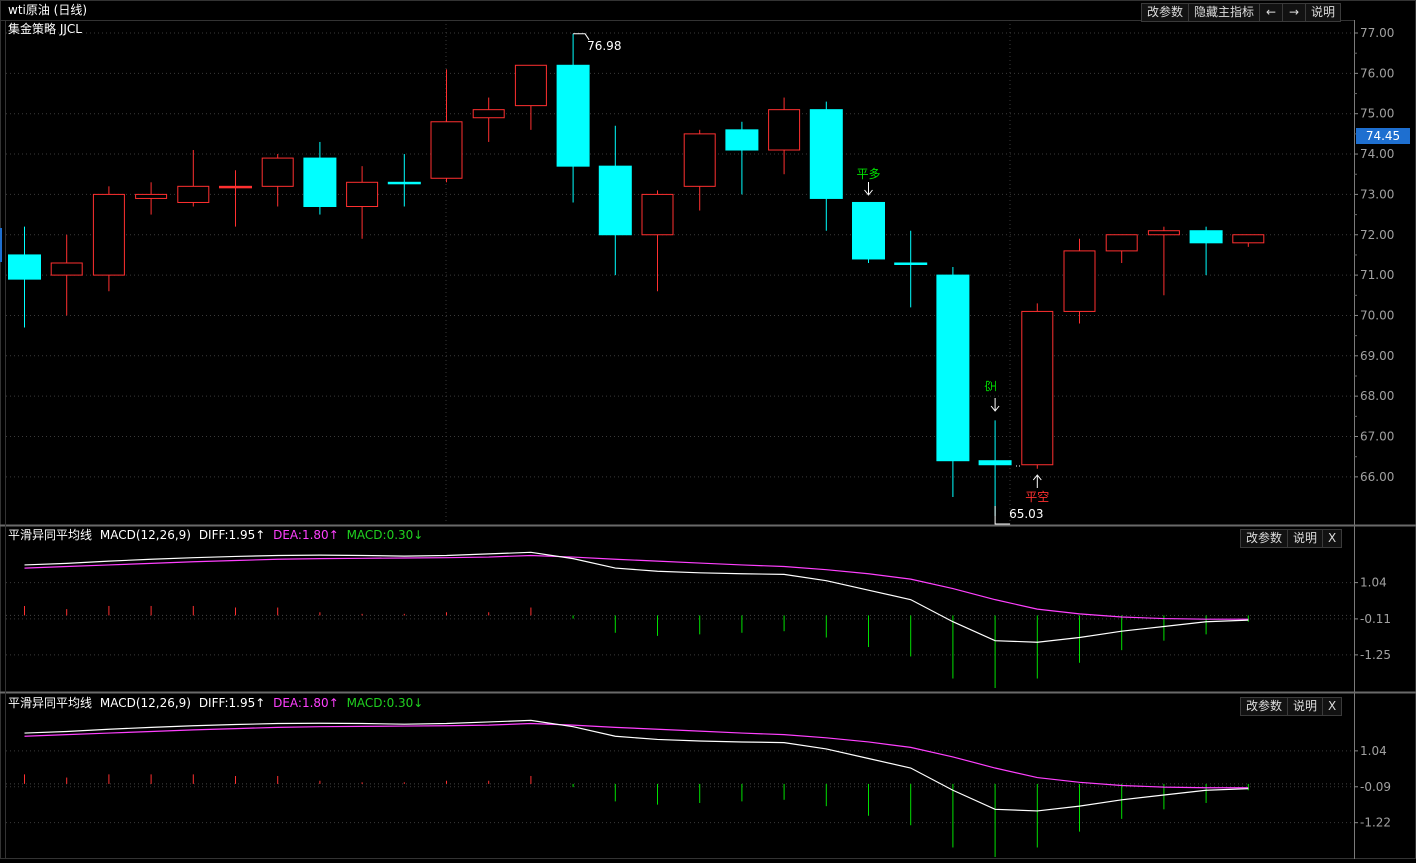 This screenshot has width=1416, height=863. I want to click on price-tick-label: 72.00, so click(1377, 235).